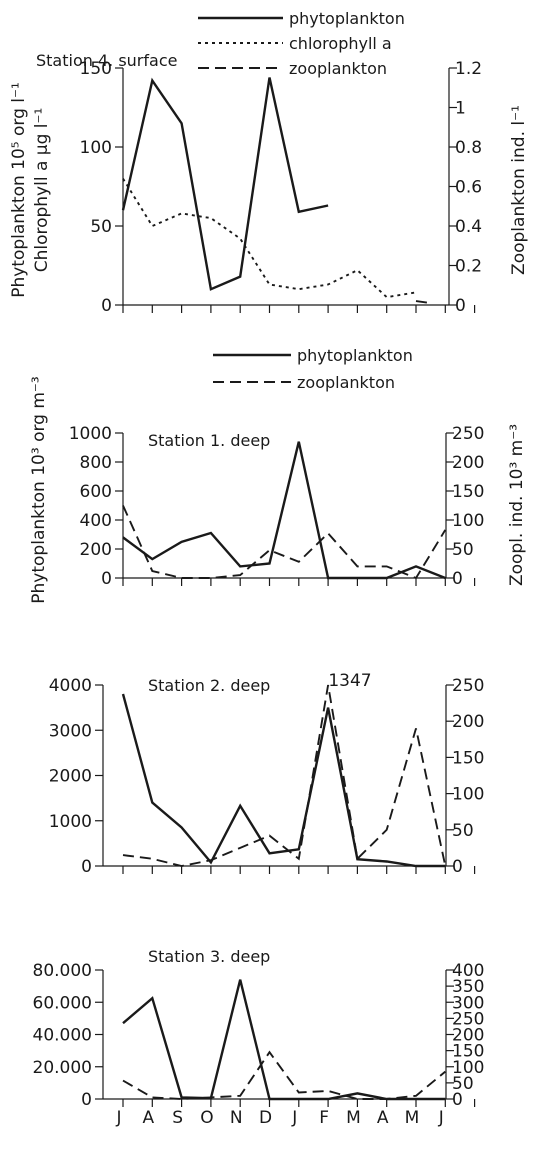  I want to click on panel2-left-tick-label: 0, so click(106, 579).